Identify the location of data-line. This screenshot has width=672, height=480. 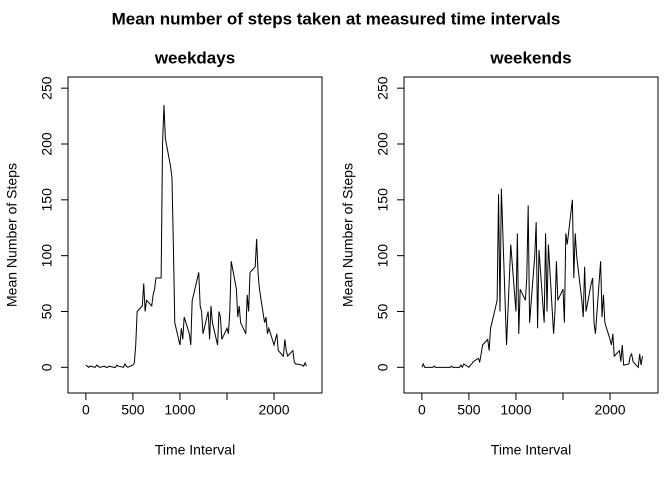
(532, 278).